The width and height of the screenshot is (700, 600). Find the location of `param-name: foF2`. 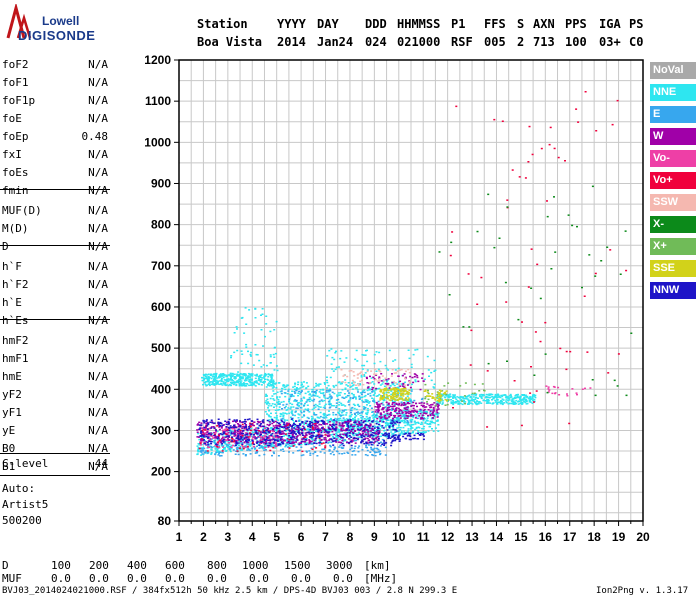

param-name: foF2 is located at coordinates (15, 64).